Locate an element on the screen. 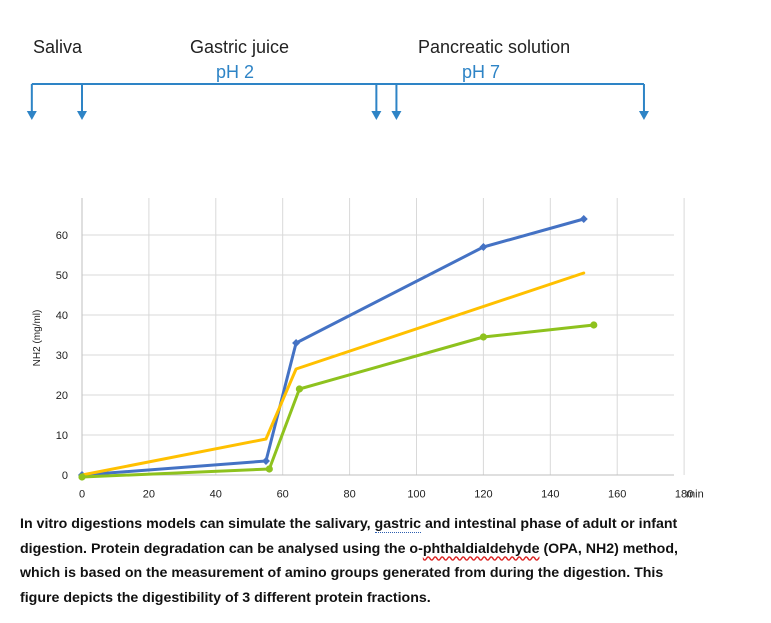  x-tick-label: 160 is located at coordinates (617, 495).